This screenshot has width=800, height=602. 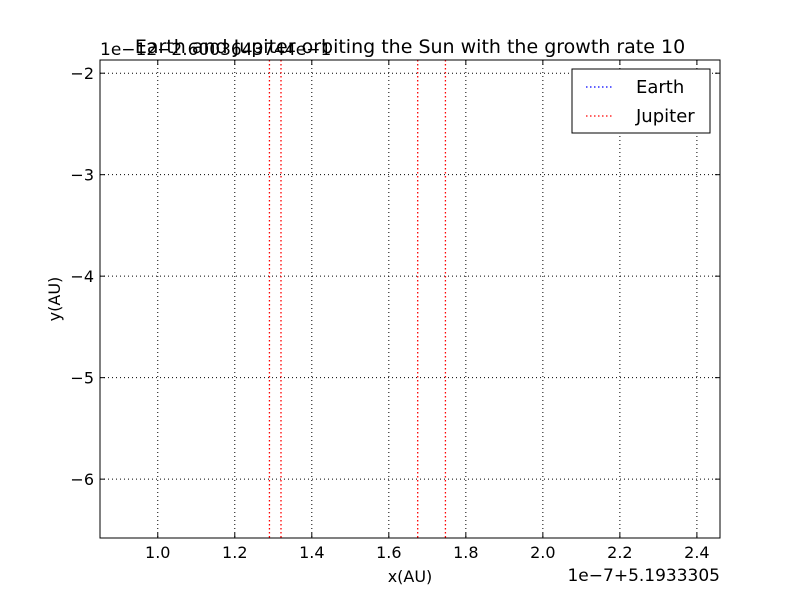 What do you see at coordinates (157, 552) in the screenshot?
I see `x-tick-label: 1.0` at bounding box center [157, 552].